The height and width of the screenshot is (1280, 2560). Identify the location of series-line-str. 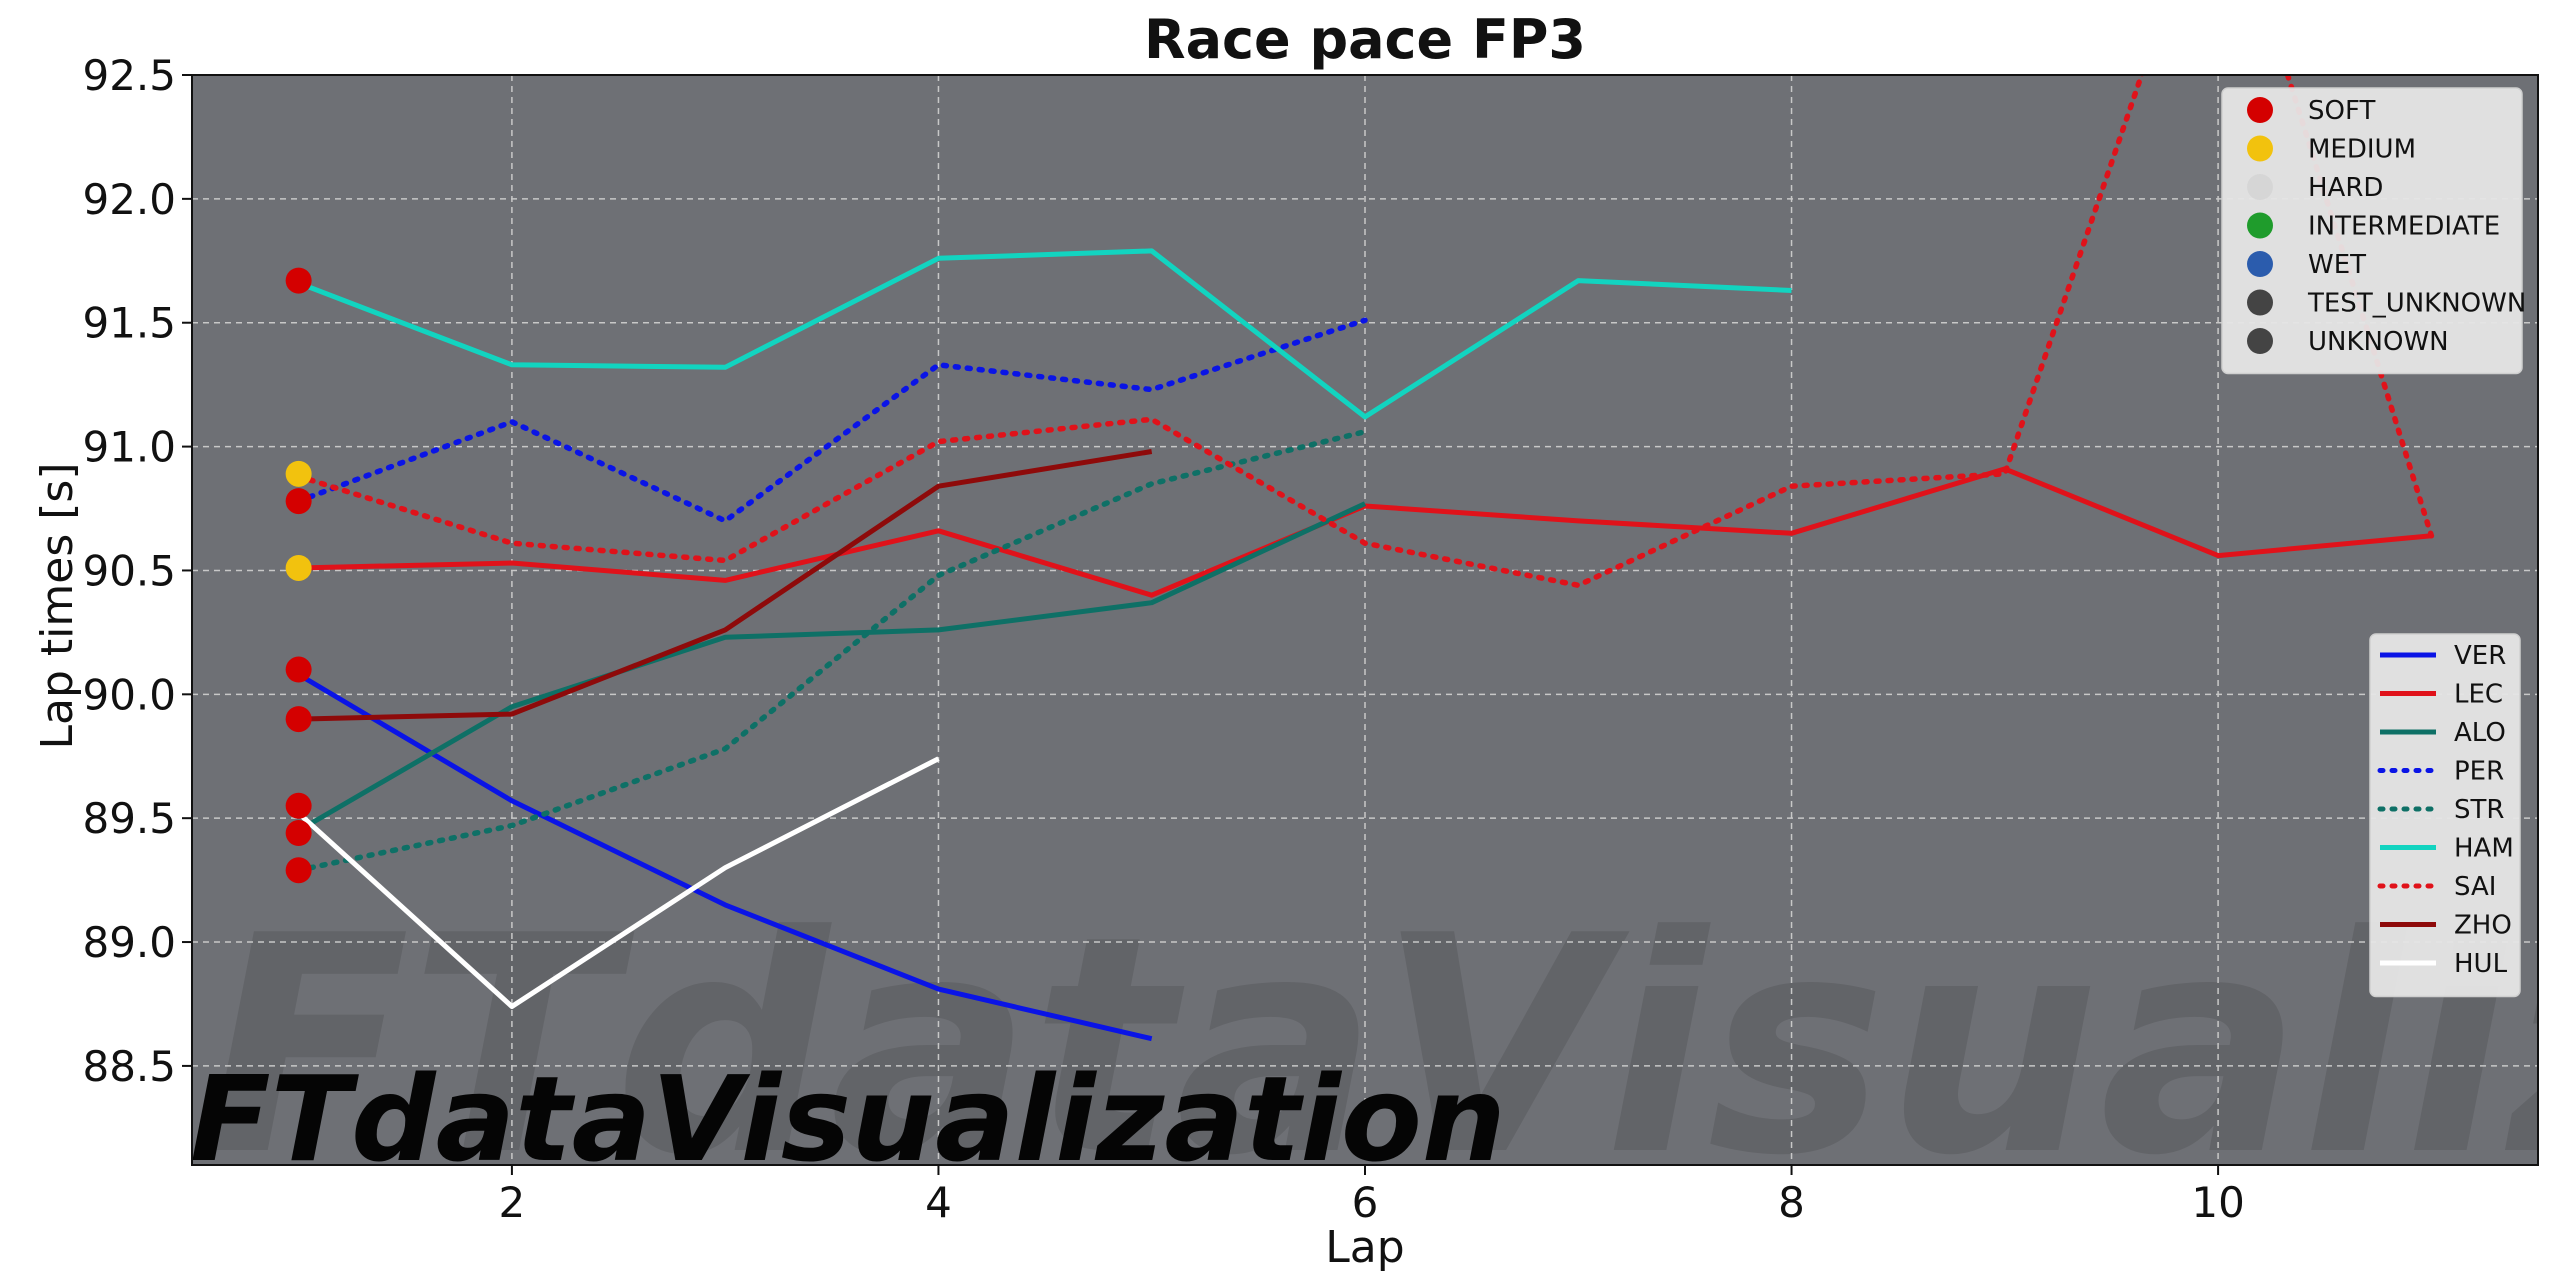
(831, 650).